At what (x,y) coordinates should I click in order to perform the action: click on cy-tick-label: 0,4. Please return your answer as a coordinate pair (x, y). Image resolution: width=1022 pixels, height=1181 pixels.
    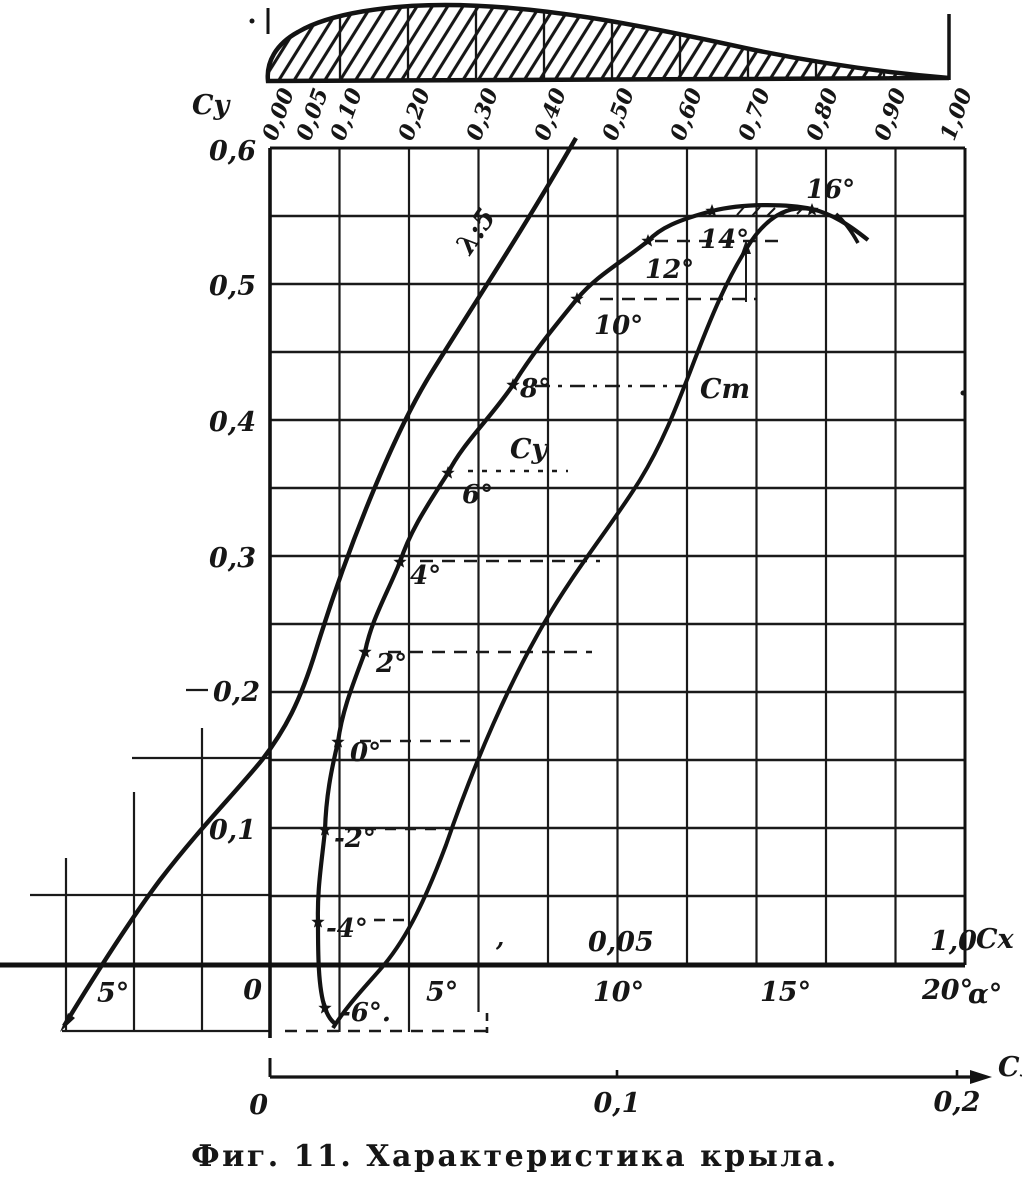
    Looking at the image, I should click on (232, 422).